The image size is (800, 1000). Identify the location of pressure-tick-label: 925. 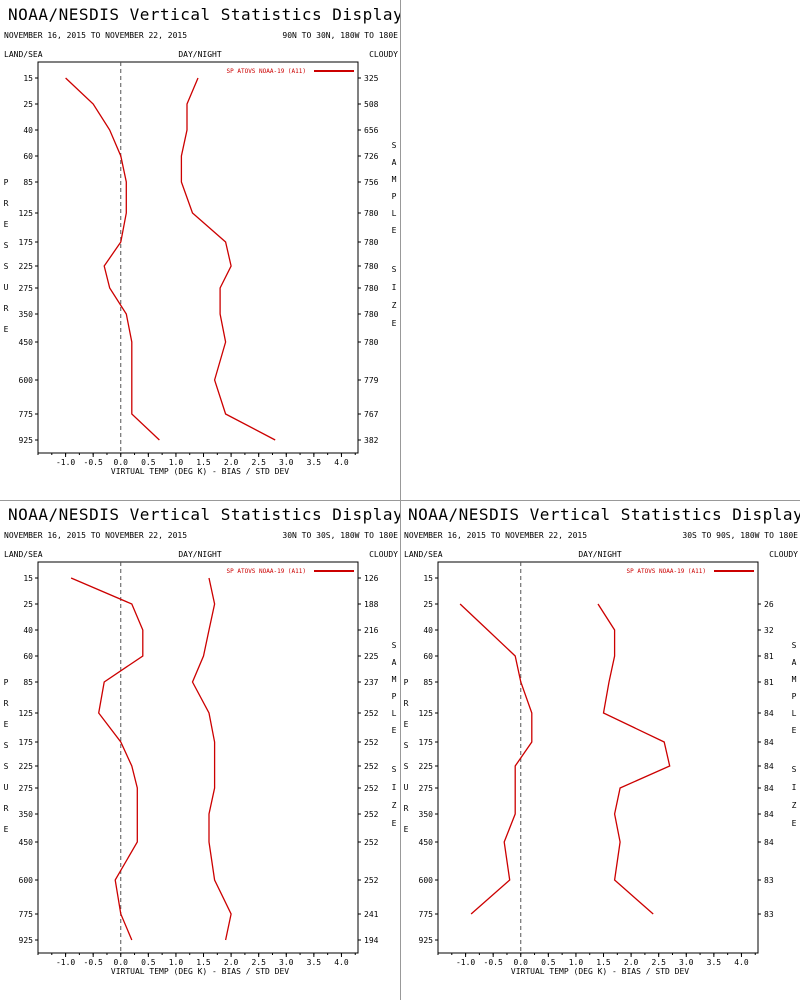
(26, 440).